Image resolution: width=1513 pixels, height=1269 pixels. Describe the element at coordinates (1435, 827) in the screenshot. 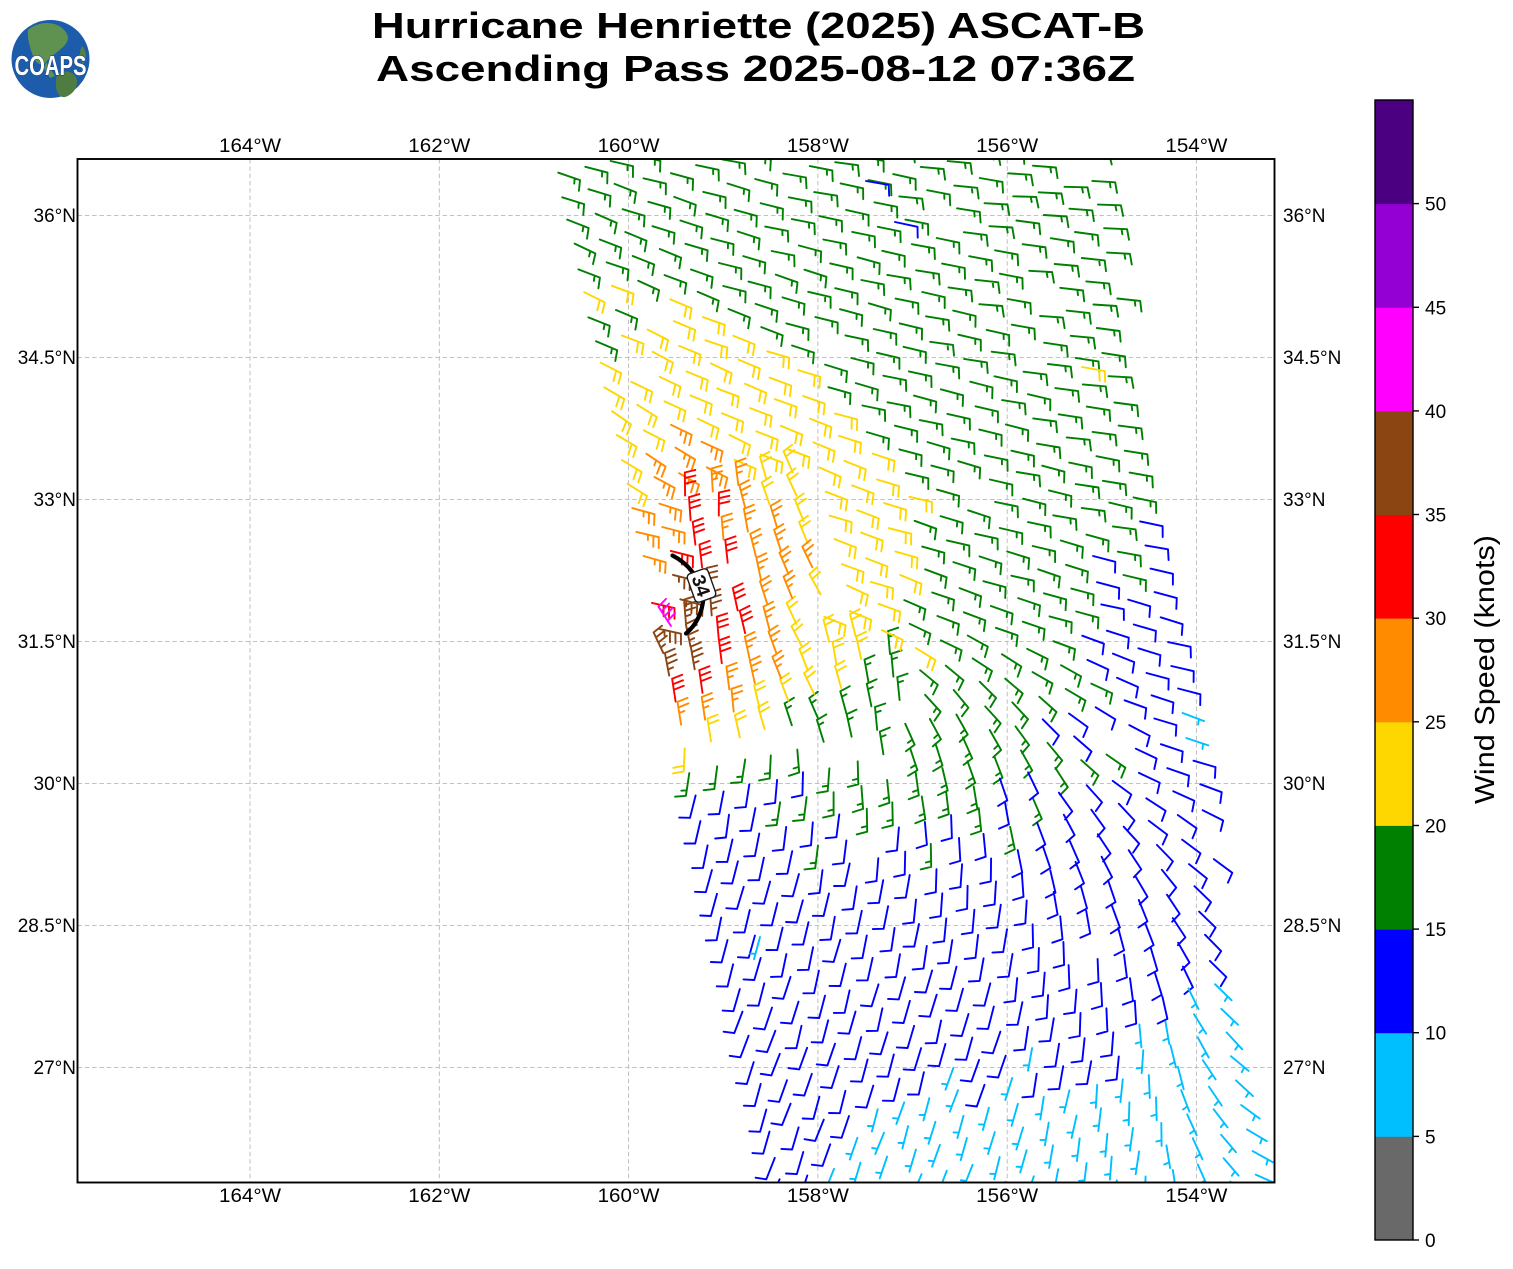

I see `svg-text: 20` at that location.